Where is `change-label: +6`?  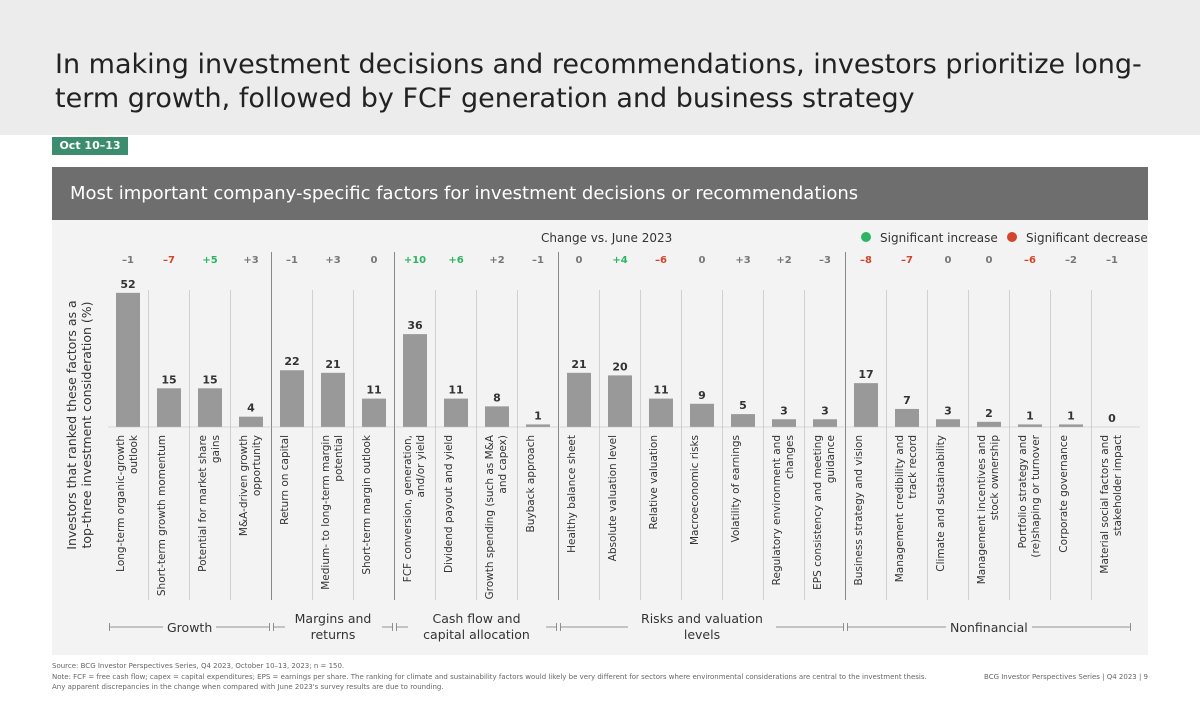 change-label: +6 is located at coordinates (455, 260).